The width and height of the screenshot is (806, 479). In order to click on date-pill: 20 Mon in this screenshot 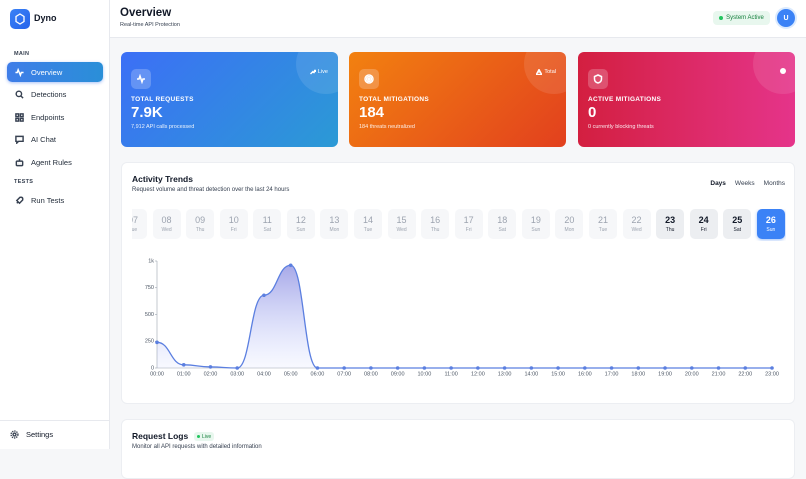, I will do `click(569, 224)`.